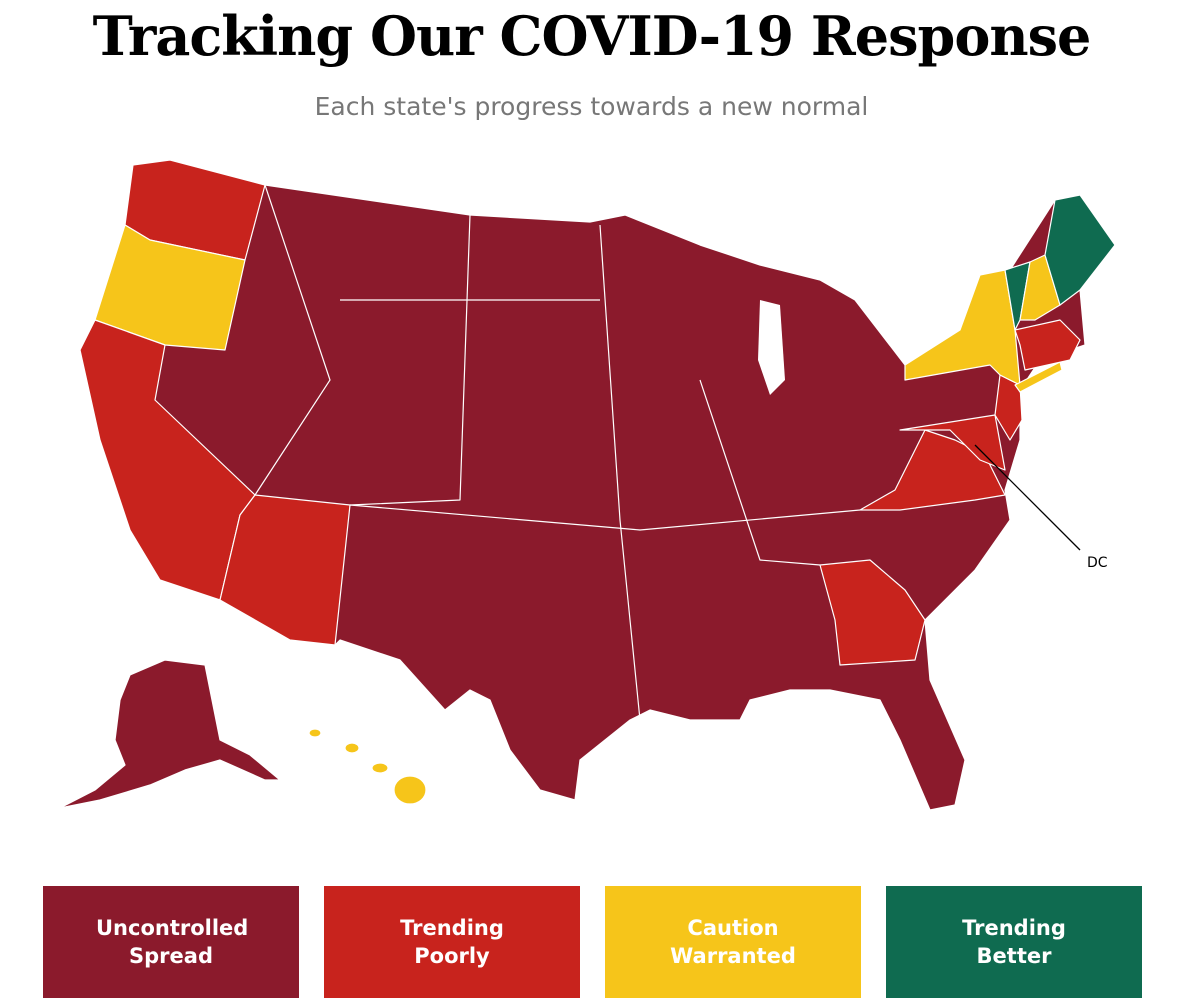  Describe the element at coordinates (1027, 497) in the screenshot. I see `dc-leader` at that location.